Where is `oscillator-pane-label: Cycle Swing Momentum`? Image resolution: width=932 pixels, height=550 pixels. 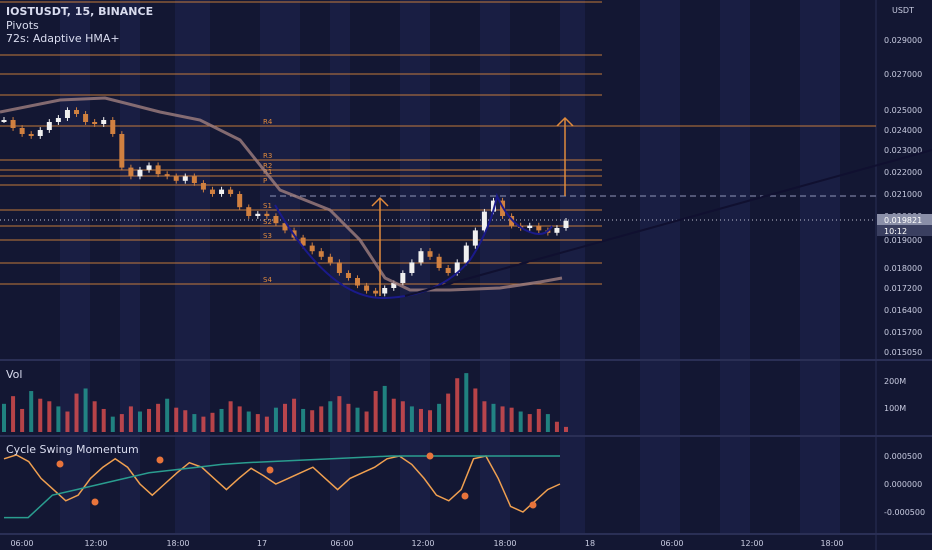
oscillator-pane-label: Cycle Swing Momentum is located at coordinates (72, 449).